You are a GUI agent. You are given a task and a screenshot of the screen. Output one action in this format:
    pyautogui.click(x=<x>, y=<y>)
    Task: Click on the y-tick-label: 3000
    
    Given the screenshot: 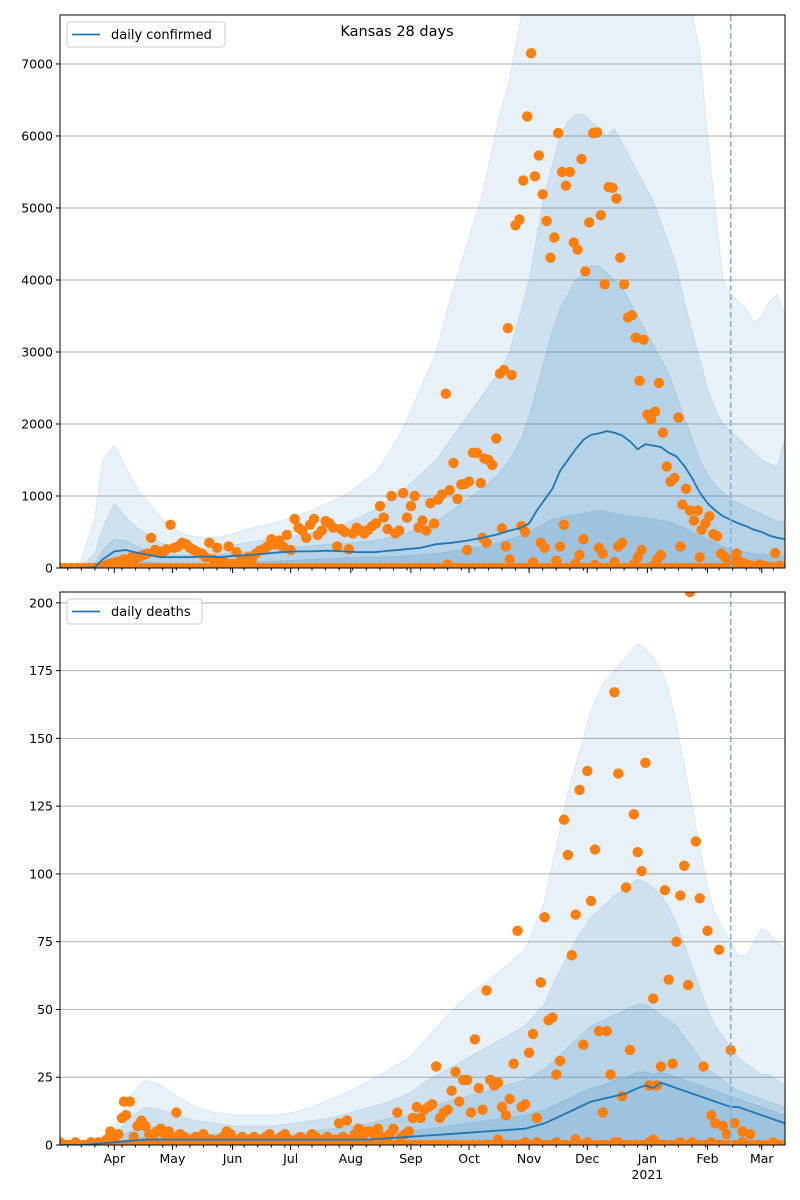 What is the action you would take?
    pyautogui.click(x=37, y=351)
    